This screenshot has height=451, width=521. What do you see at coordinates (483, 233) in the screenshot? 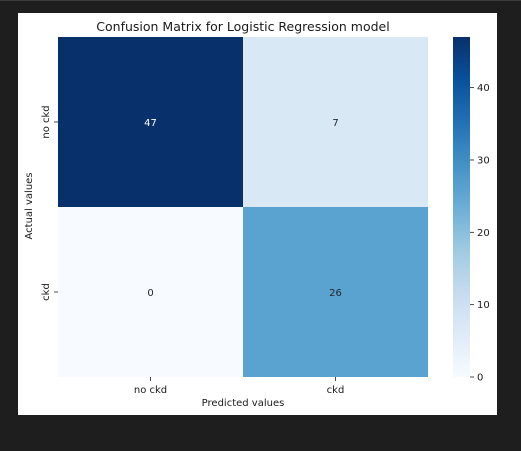
I see `colorbar-tick-label: 20` at bounding box center [483, 233].